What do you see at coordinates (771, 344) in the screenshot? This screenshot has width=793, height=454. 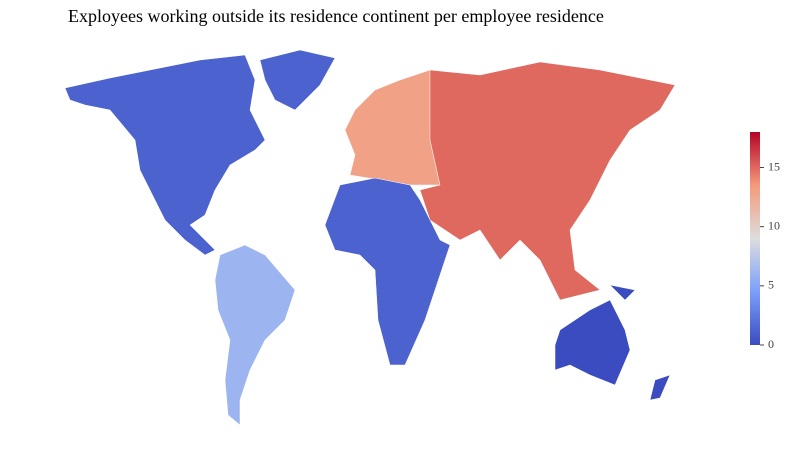 I see `colorbar-tick-label: 0` at bounding box center [771, 344].